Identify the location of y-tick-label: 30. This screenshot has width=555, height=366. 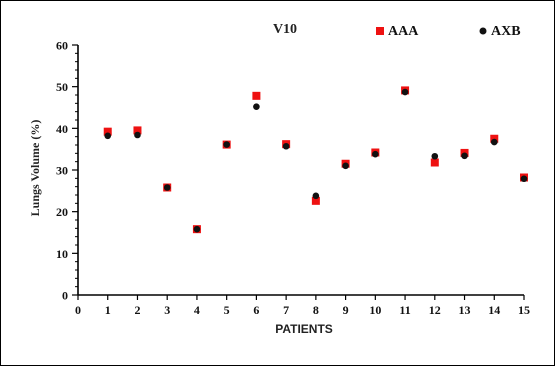
(62, 171).